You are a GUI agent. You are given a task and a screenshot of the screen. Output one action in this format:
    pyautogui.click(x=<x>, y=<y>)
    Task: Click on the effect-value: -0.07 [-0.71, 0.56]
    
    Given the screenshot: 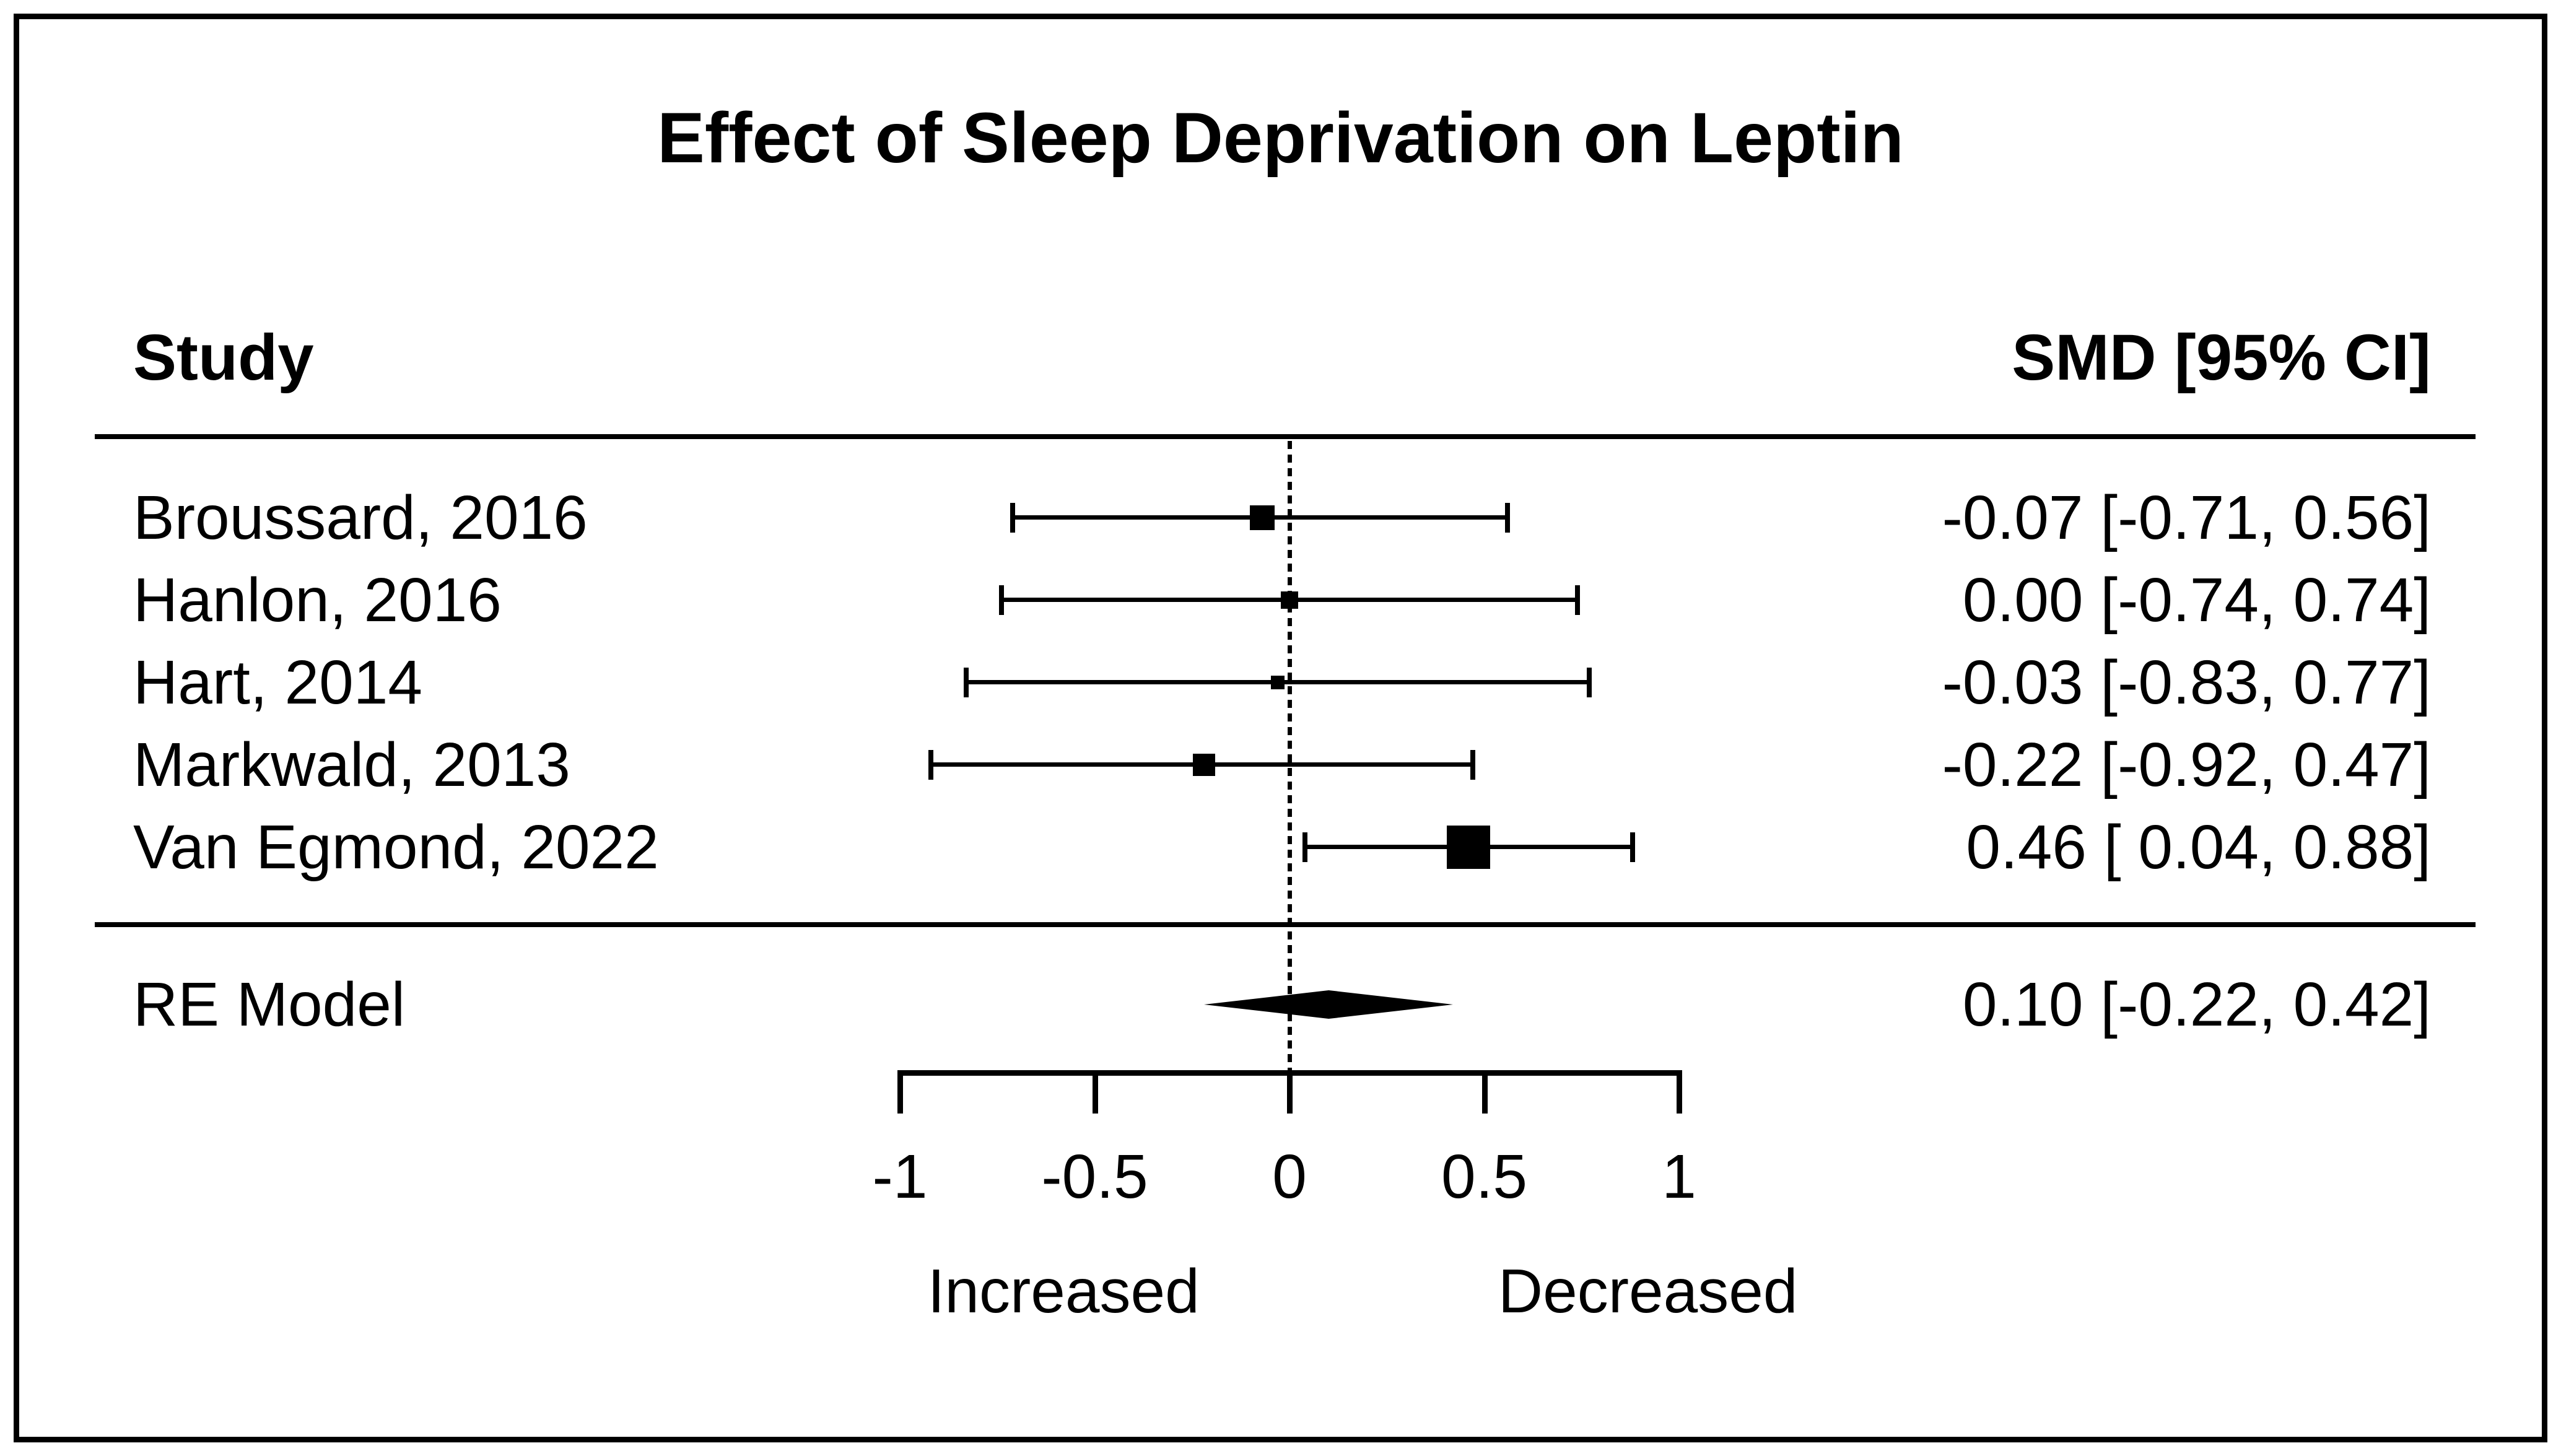 What is the action you would take?
    pyautogui.click(x=2186, y=518)
    